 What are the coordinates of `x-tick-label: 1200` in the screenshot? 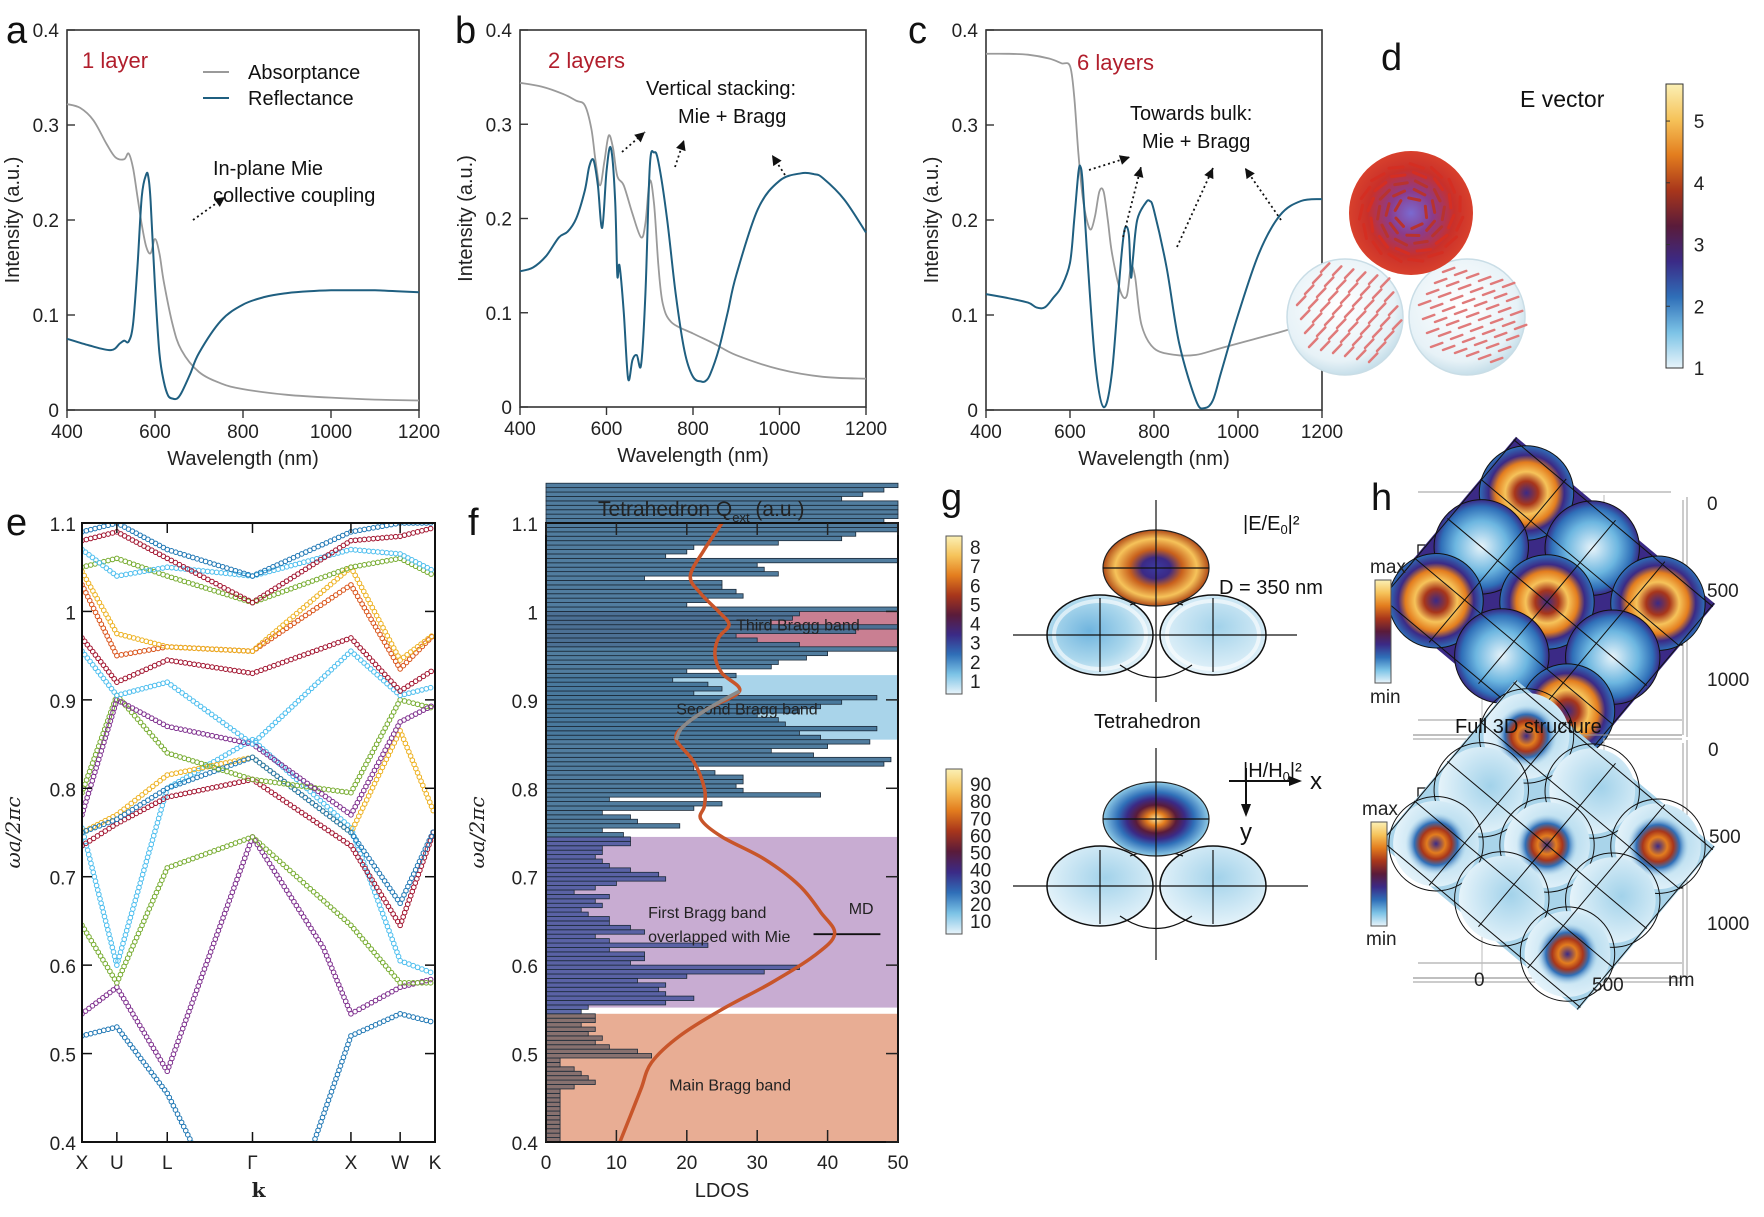 It's located at (866, 429).